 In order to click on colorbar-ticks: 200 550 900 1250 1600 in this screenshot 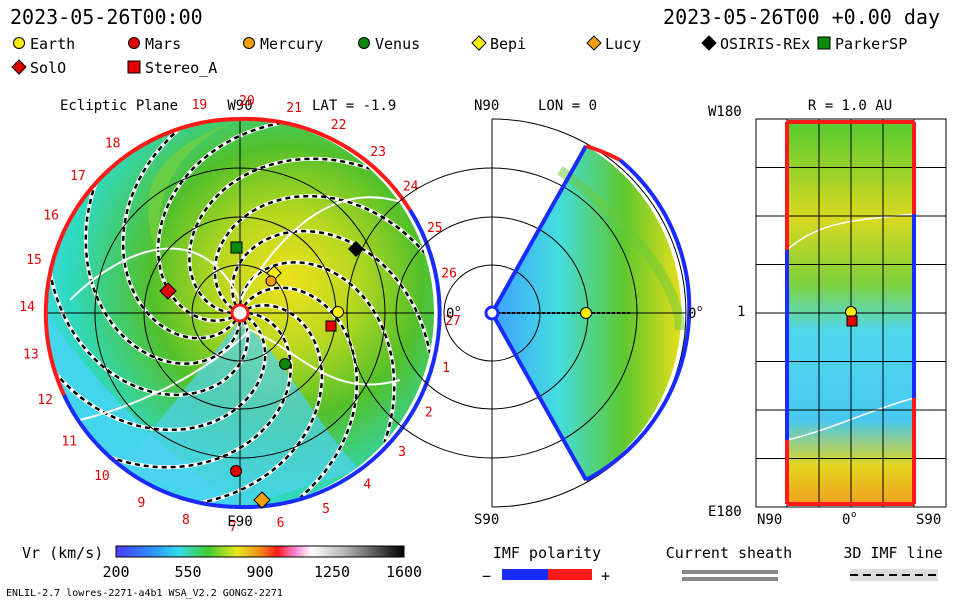, I will do `click(262, 572)`.